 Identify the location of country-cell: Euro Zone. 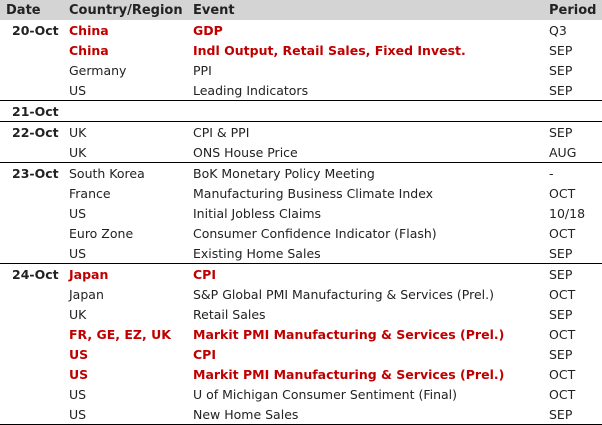
(101, 233).